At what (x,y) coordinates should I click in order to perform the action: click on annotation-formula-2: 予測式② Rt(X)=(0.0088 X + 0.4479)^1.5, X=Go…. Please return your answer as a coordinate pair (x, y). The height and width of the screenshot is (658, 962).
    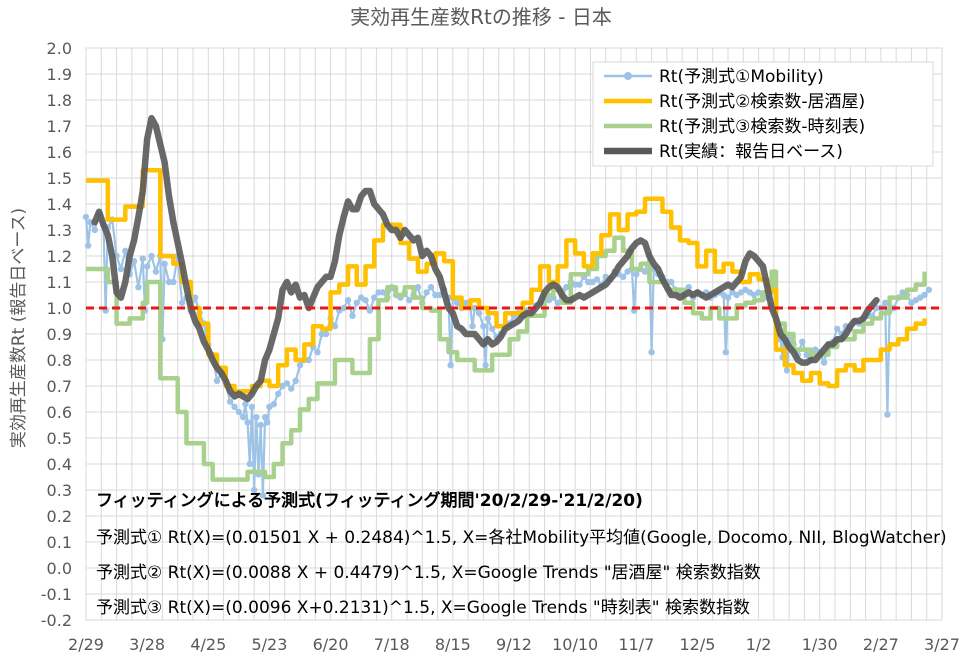
    Looking at the image, I should click on (428, 573).